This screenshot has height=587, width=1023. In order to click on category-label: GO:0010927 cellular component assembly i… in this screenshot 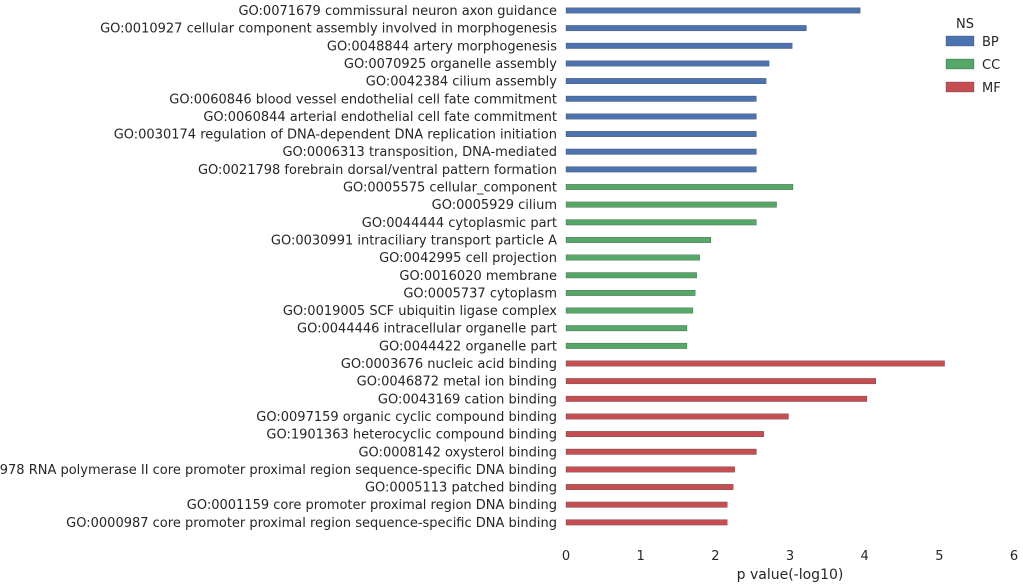, I will do `click(328, 29)`.